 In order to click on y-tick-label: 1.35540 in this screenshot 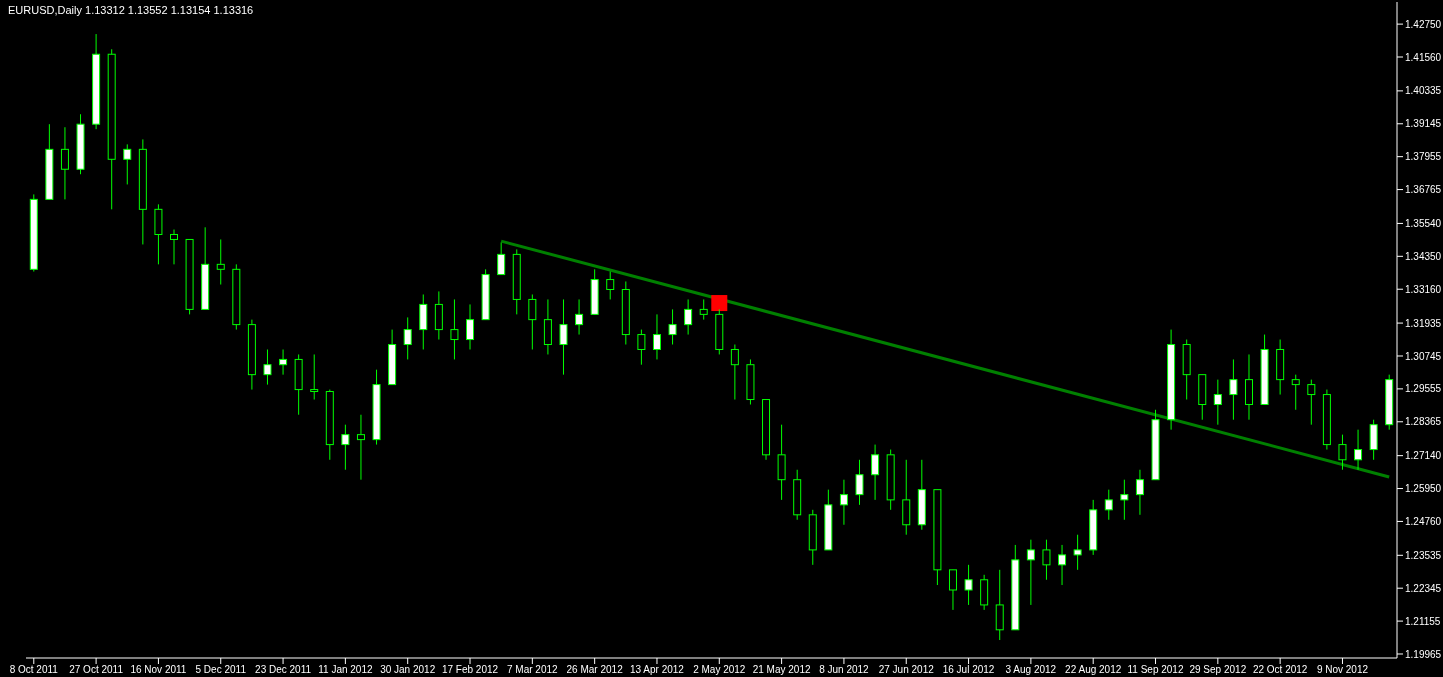, I will do `click(1423, 223)`.